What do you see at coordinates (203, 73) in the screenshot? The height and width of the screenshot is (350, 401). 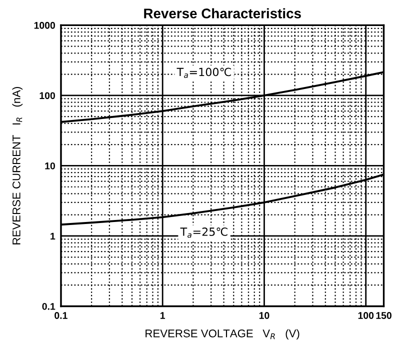 I see `text: T$_{a}$=100℃` at bounding box center [203, 73].